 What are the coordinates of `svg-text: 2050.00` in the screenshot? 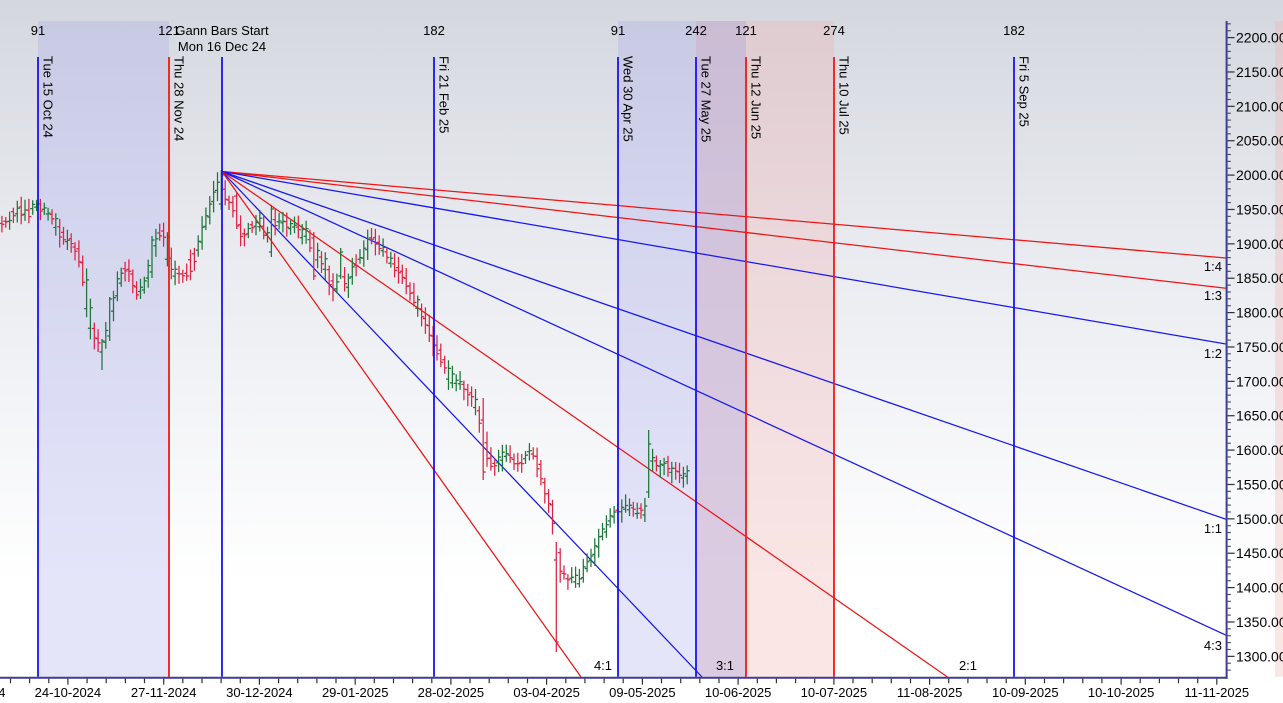 It's located at (1259, 141).